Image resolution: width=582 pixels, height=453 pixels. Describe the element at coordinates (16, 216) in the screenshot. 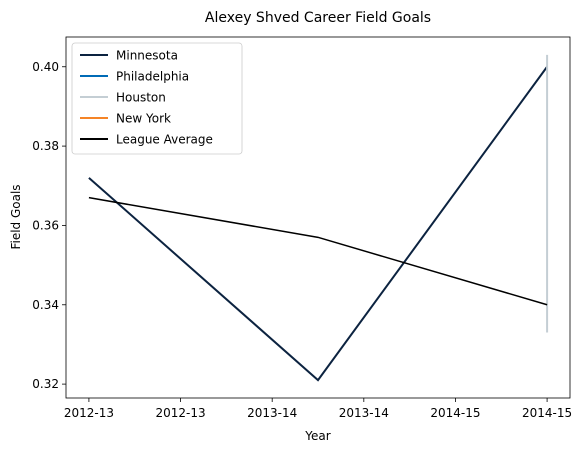

I see `y-axis-label: Field Goals` at that location.